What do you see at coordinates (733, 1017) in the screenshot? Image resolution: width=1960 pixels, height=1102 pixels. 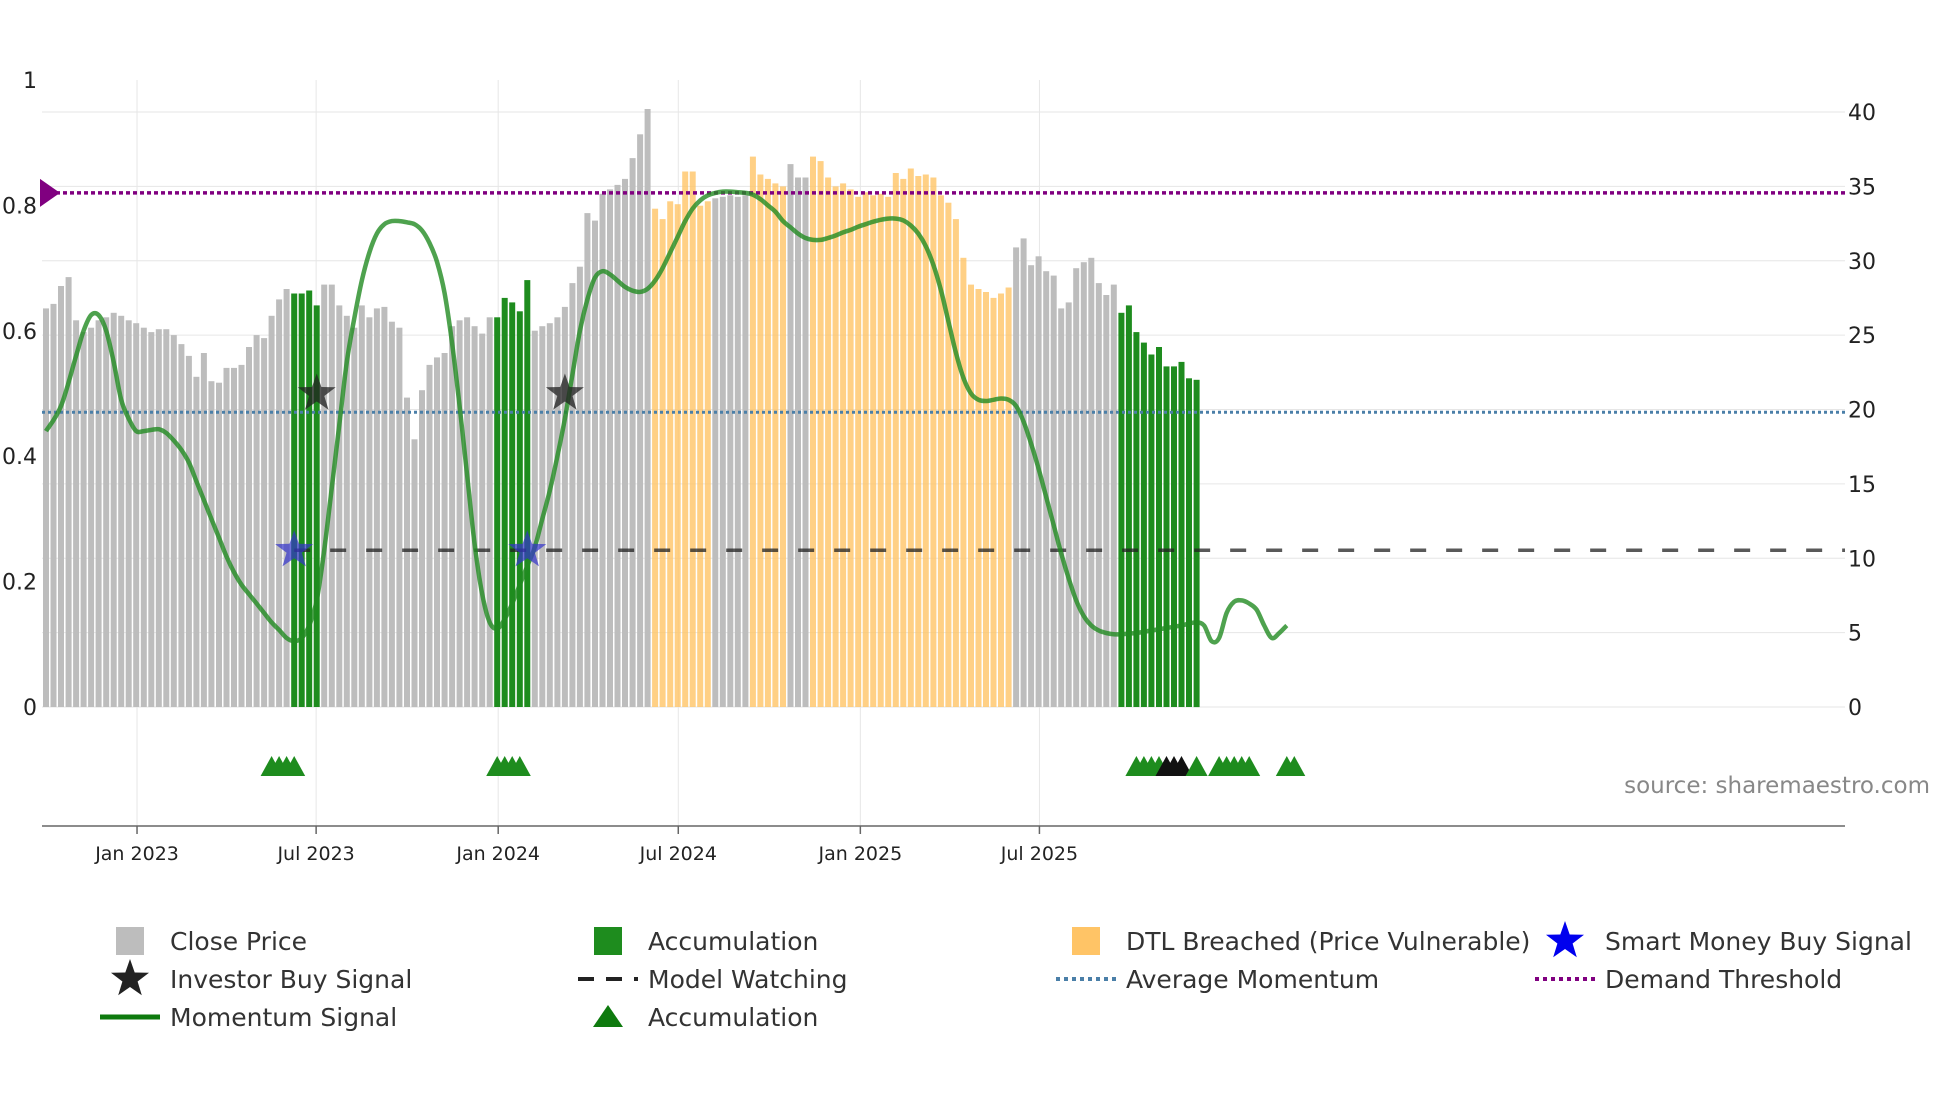 I see `legend-label: Accumulation` at bounding box center [733, 1017].